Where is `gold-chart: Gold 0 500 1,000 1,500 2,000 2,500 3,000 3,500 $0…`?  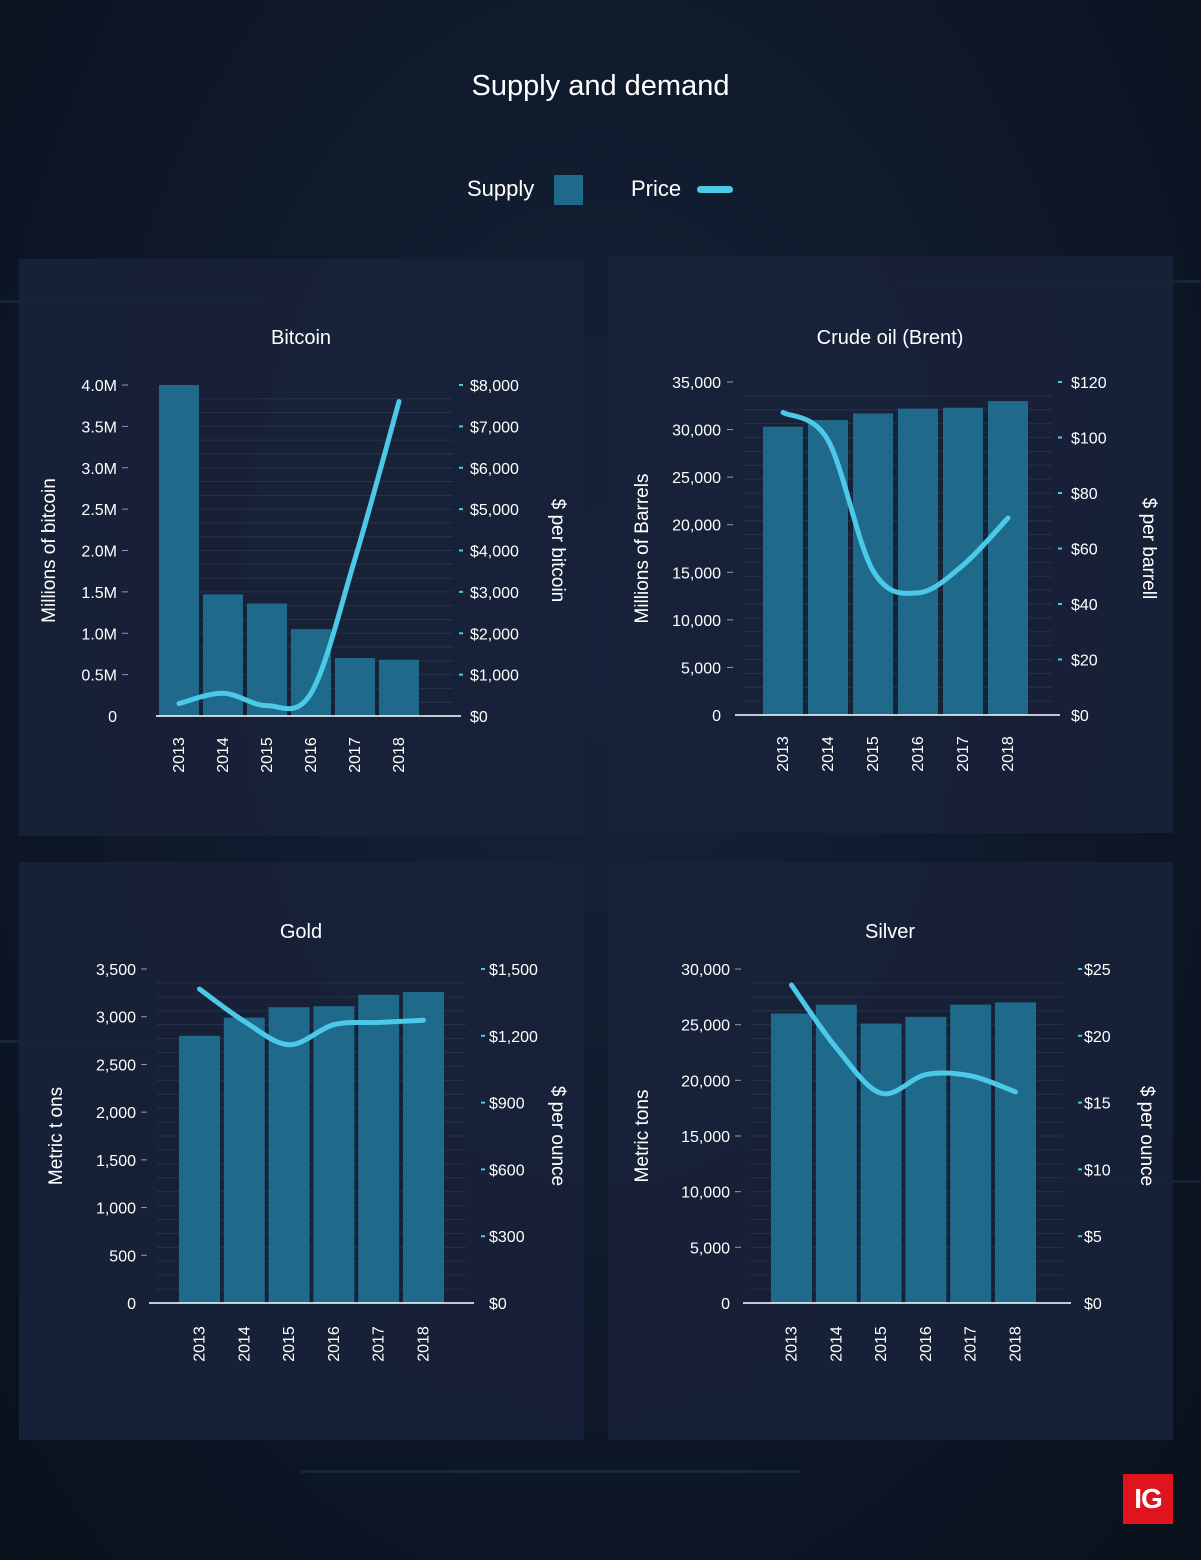 gold-chart: Gold 0 500 1,000 1,500 2,000 2,500 3,000 3,500 $0… is located at coordinates (307, 1141).